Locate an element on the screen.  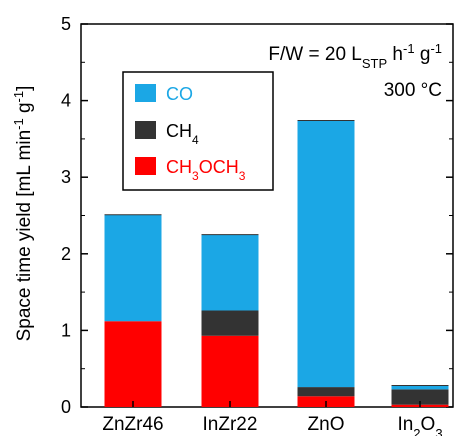
text-part: In is located at coordinates (405, 424).